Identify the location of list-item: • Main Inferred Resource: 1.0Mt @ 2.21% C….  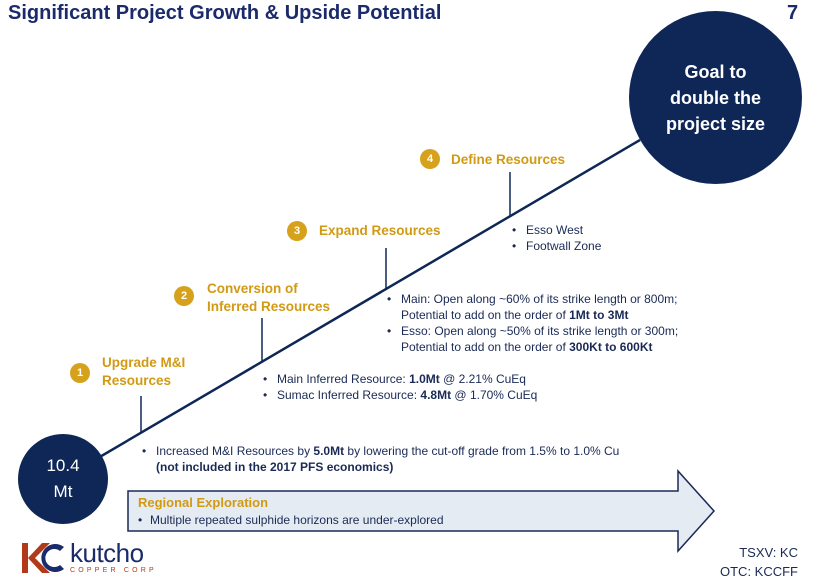
(394, 379).